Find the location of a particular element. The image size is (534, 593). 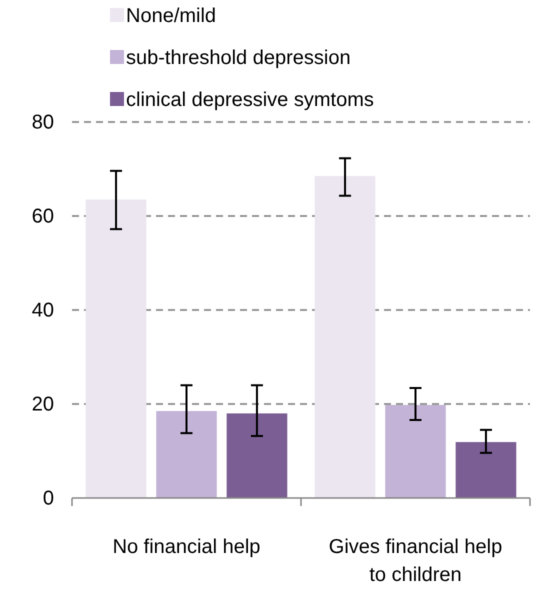

legend-label: clinical depressive symtoms is located at coordinates (250, 100).